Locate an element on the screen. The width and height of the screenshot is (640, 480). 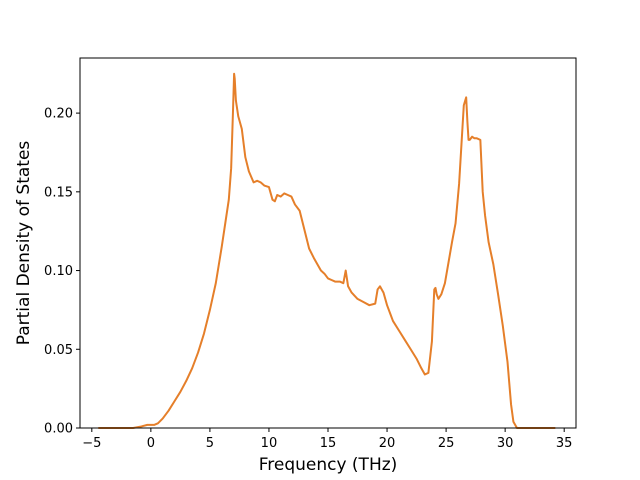
y-tick-label: 0.05 is located at coordinates (58, 350).